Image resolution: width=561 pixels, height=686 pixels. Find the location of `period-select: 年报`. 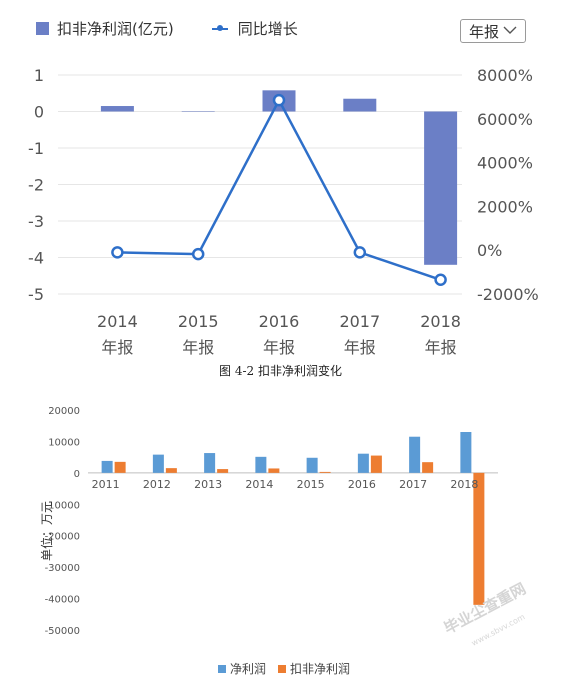

period-select: 年报 is located at coordinates (493, 31).